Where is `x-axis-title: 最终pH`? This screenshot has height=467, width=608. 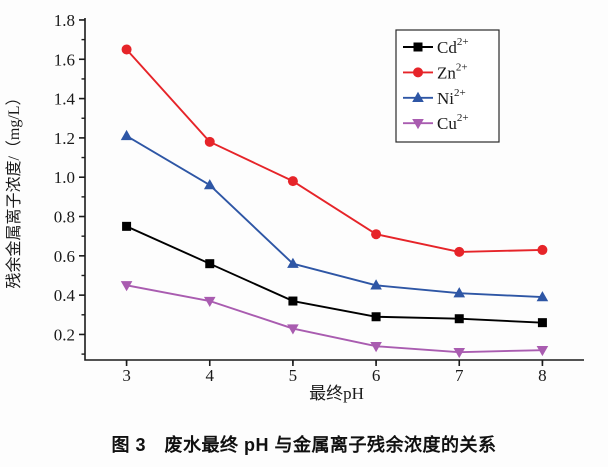 x-axis-title: 最终pH is located at coordinates (336, 393).